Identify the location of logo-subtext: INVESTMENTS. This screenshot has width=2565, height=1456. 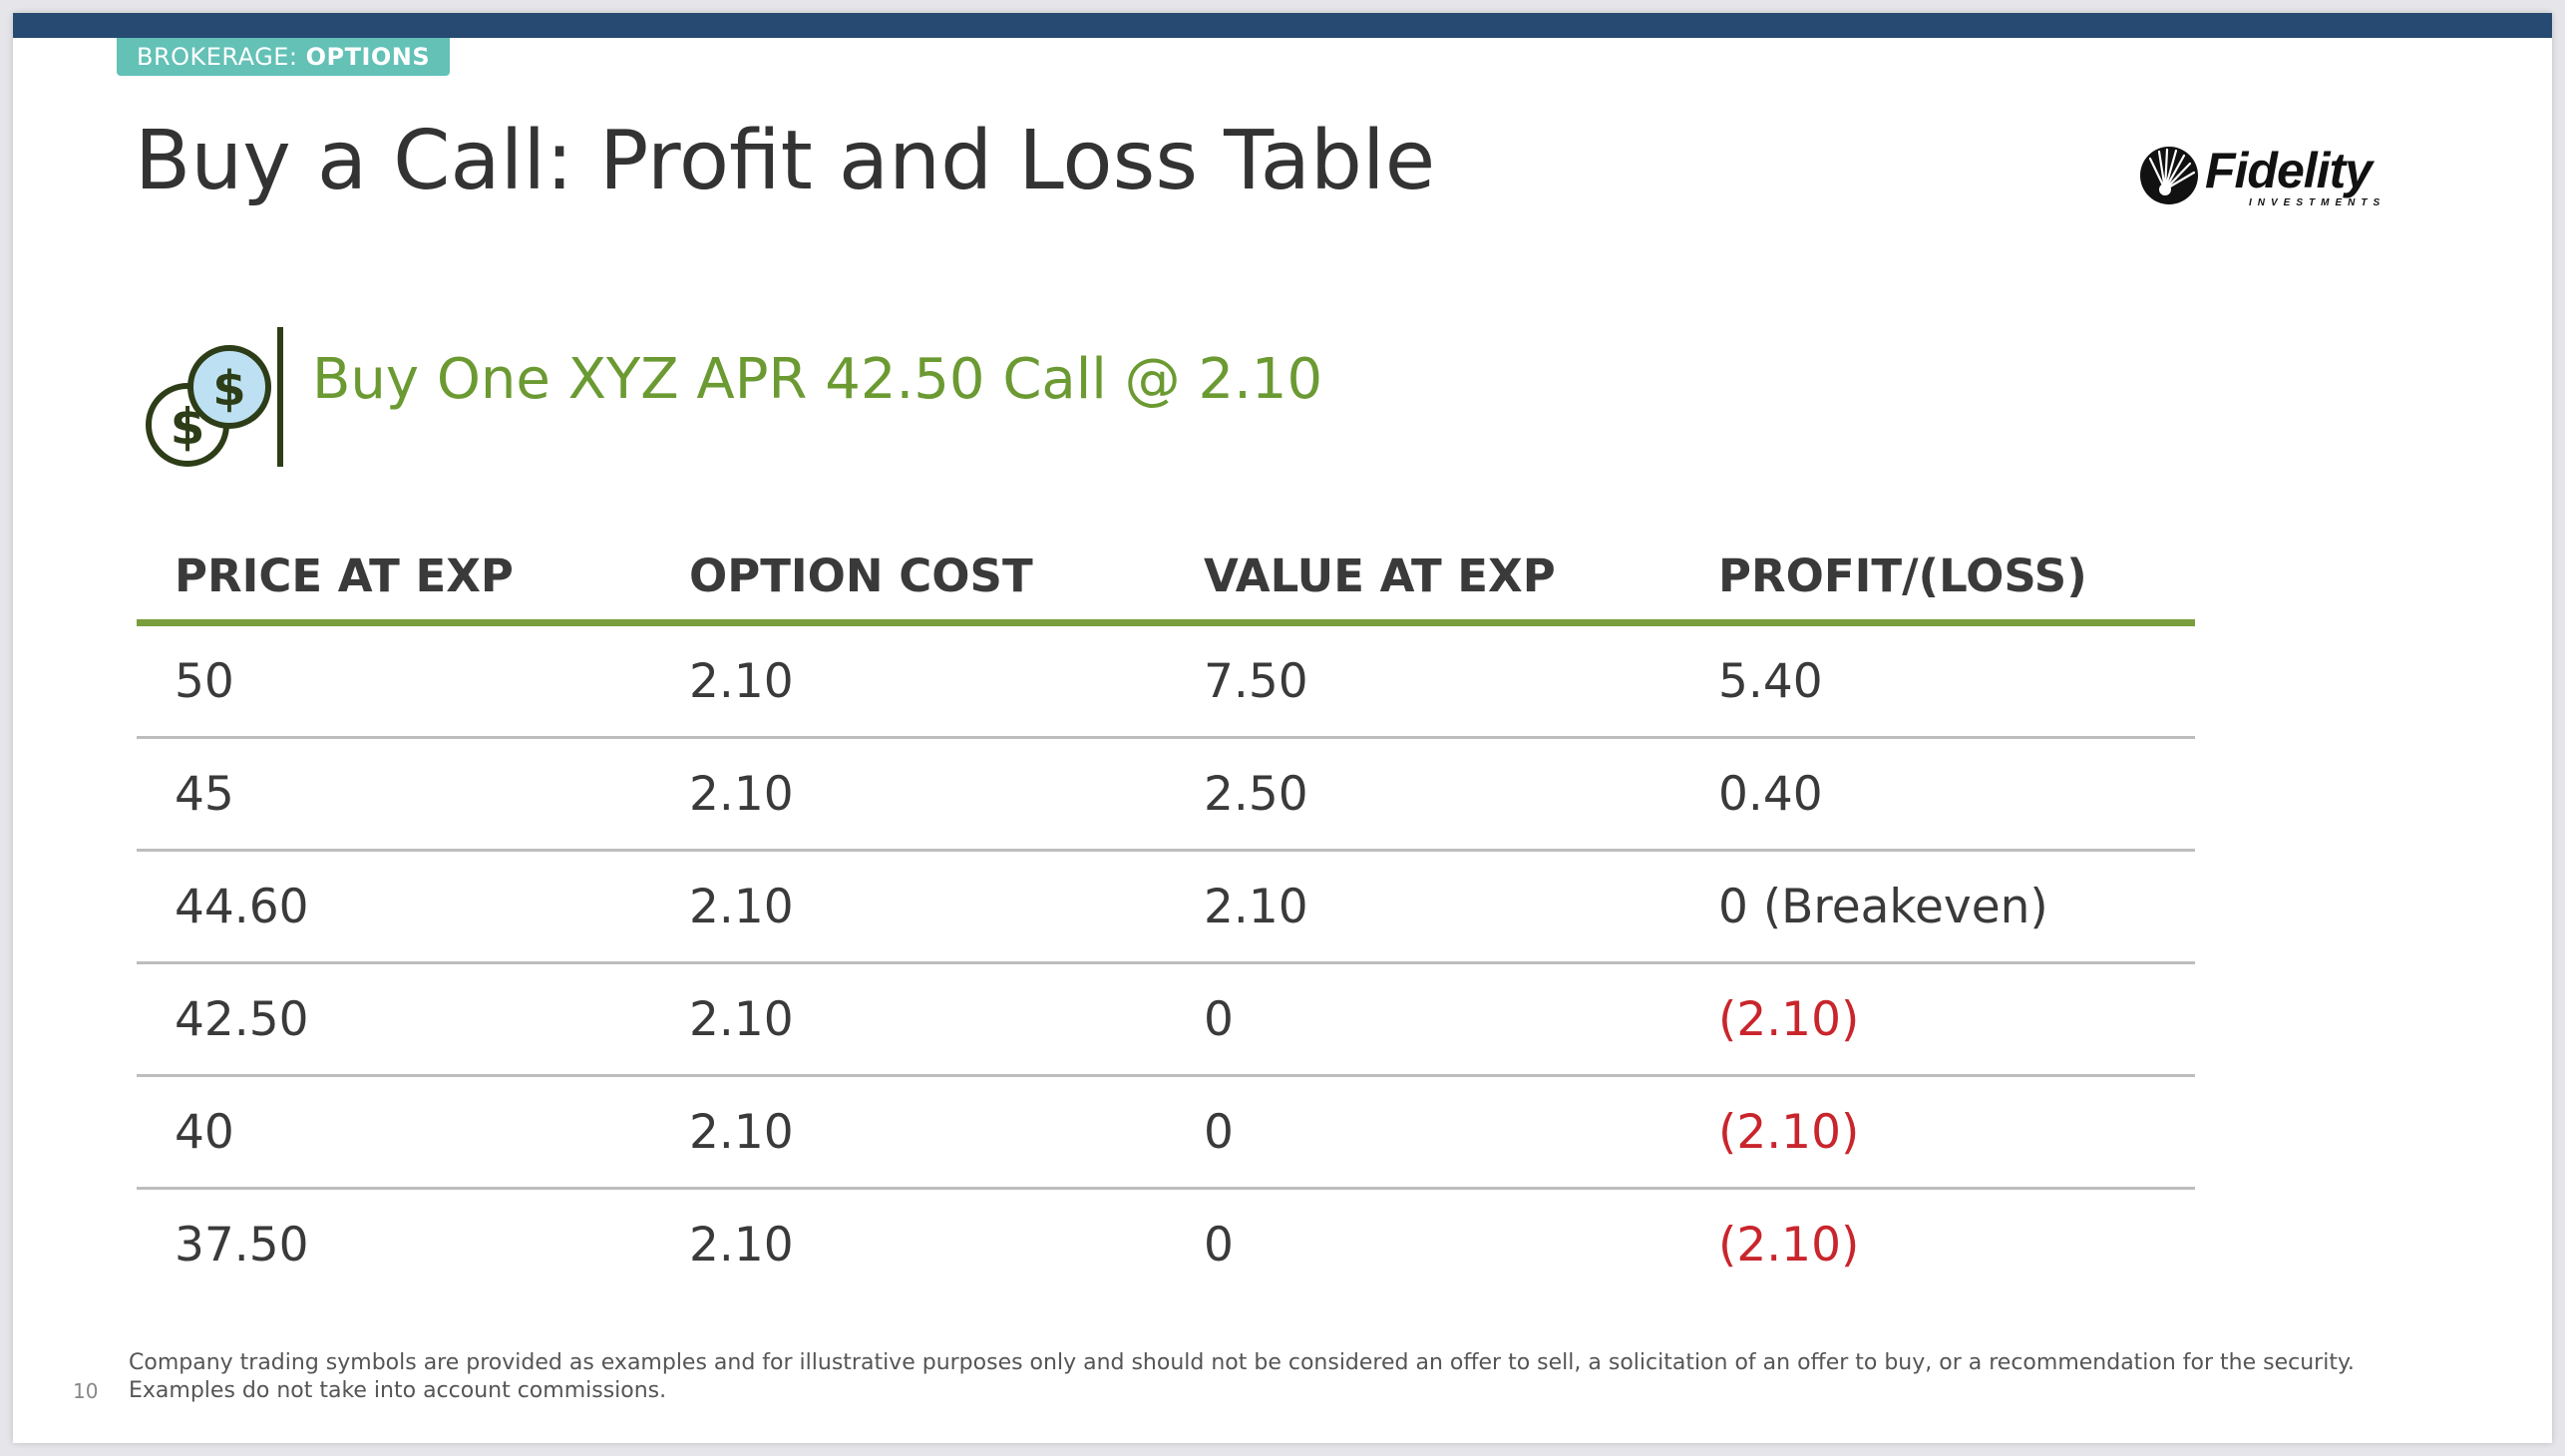
(2317, 202).